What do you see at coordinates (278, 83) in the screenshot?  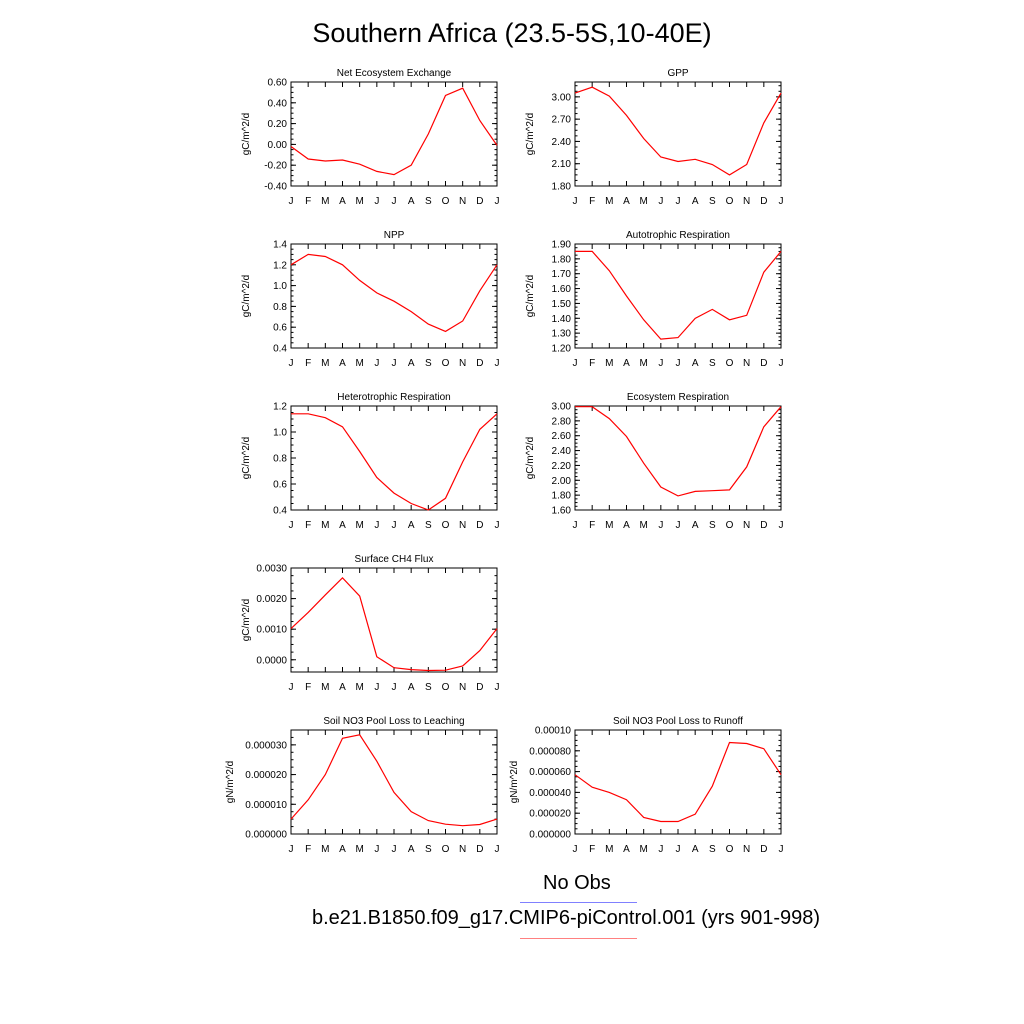 I see `y-tick-label: 0.60` at bounding box center [278, 83].